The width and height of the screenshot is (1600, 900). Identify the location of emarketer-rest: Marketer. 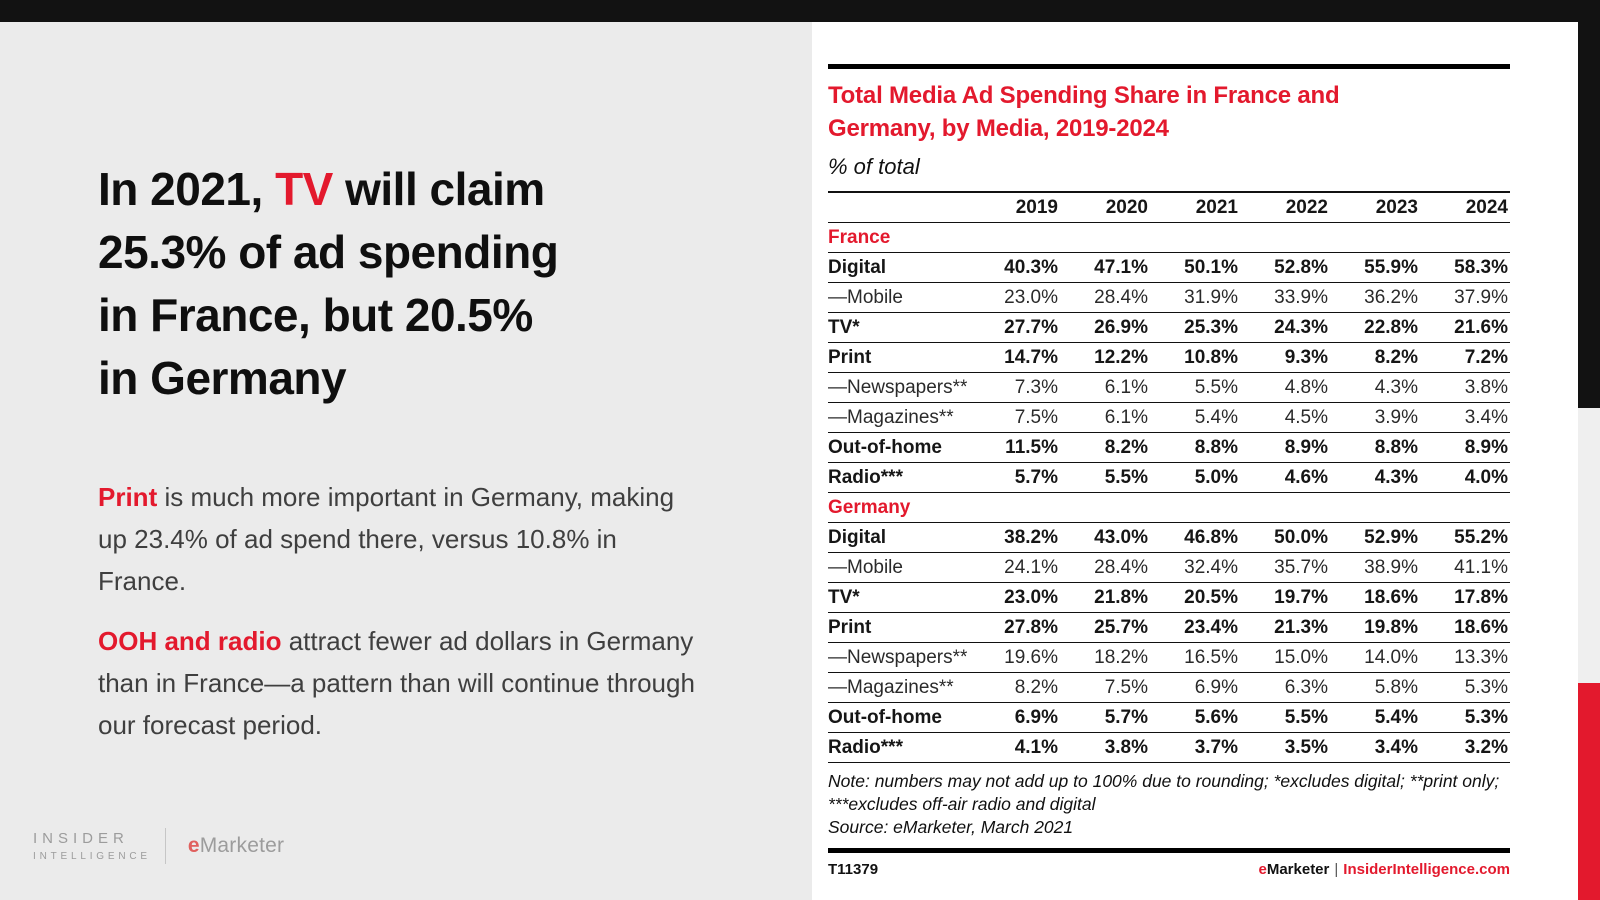
(242, 845).